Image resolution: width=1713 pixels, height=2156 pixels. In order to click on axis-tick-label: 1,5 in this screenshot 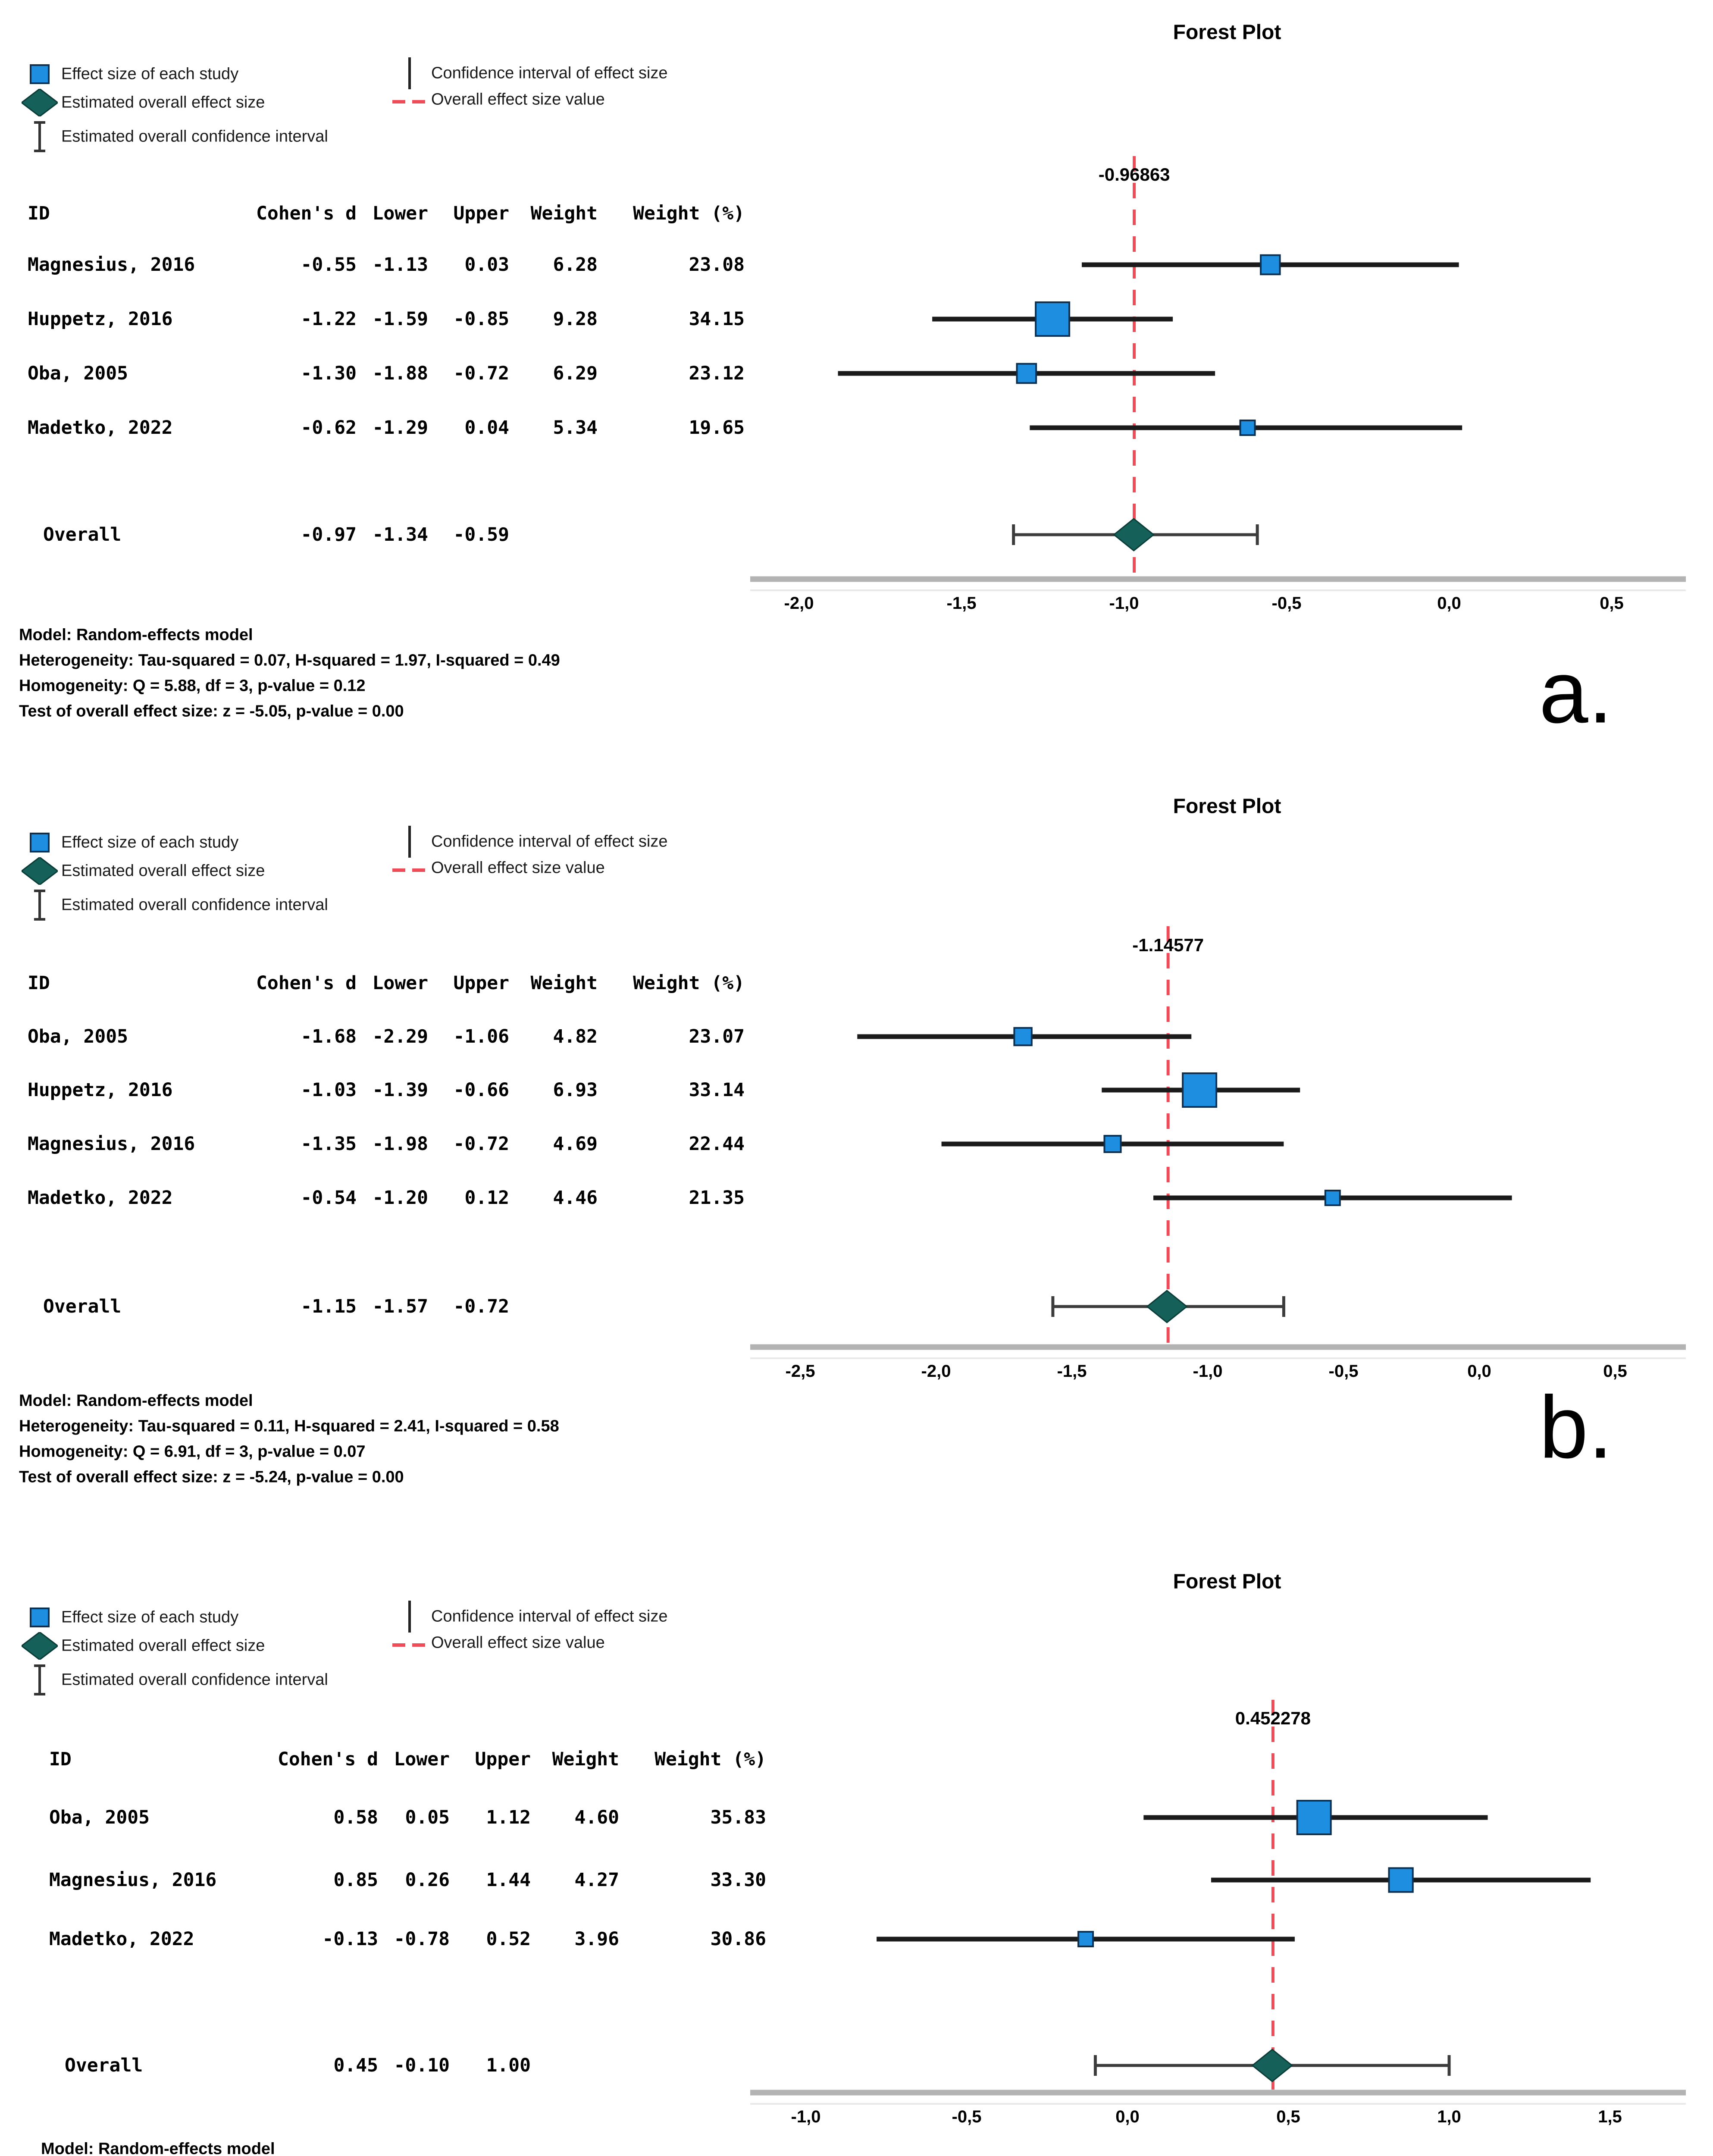, I will do `click(1610, 2116)`.